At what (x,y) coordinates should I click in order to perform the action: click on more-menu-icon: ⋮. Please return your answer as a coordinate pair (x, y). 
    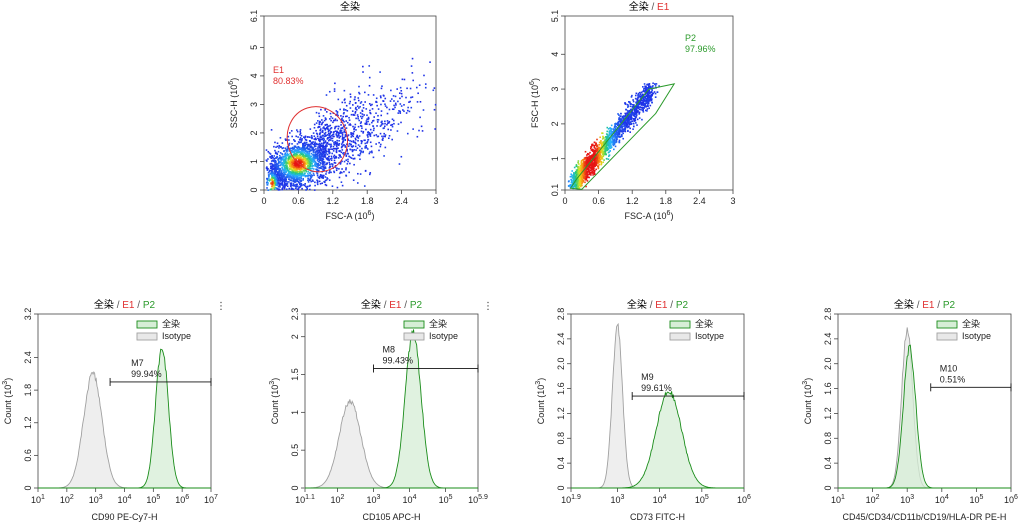
    Looking at the image, I should click on (488, 306).